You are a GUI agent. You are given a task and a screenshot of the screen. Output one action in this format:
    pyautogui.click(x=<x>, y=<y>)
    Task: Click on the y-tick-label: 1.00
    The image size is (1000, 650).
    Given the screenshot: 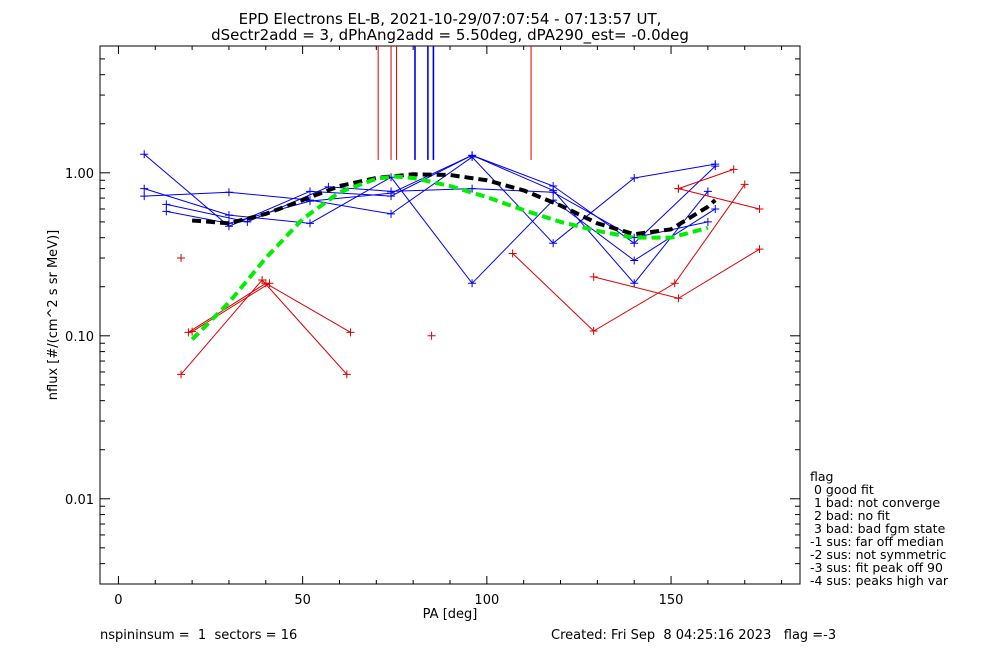 What is the action you would take?
    pyautogui.click(x=79, y=174)
    